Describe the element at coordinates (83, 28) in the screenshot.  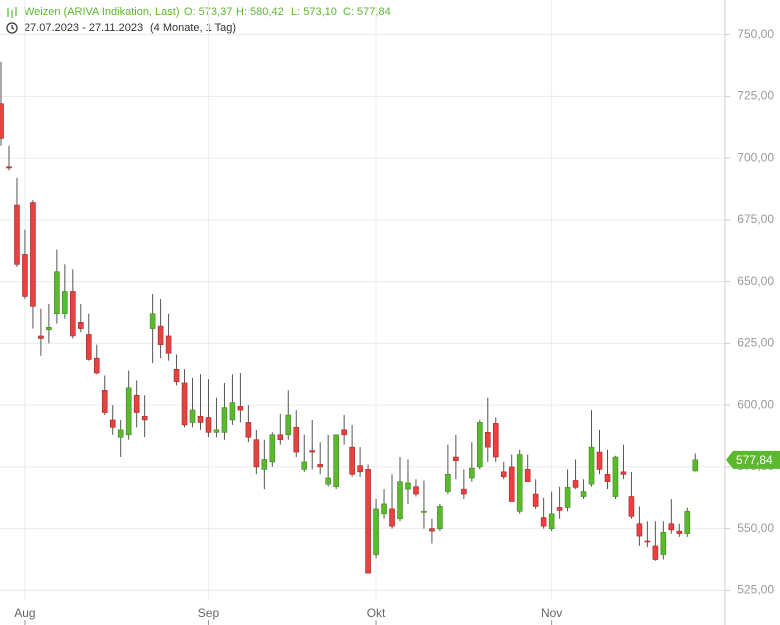
I see `subtitle: 27.07.2023 - 27.11.2023` at that location.